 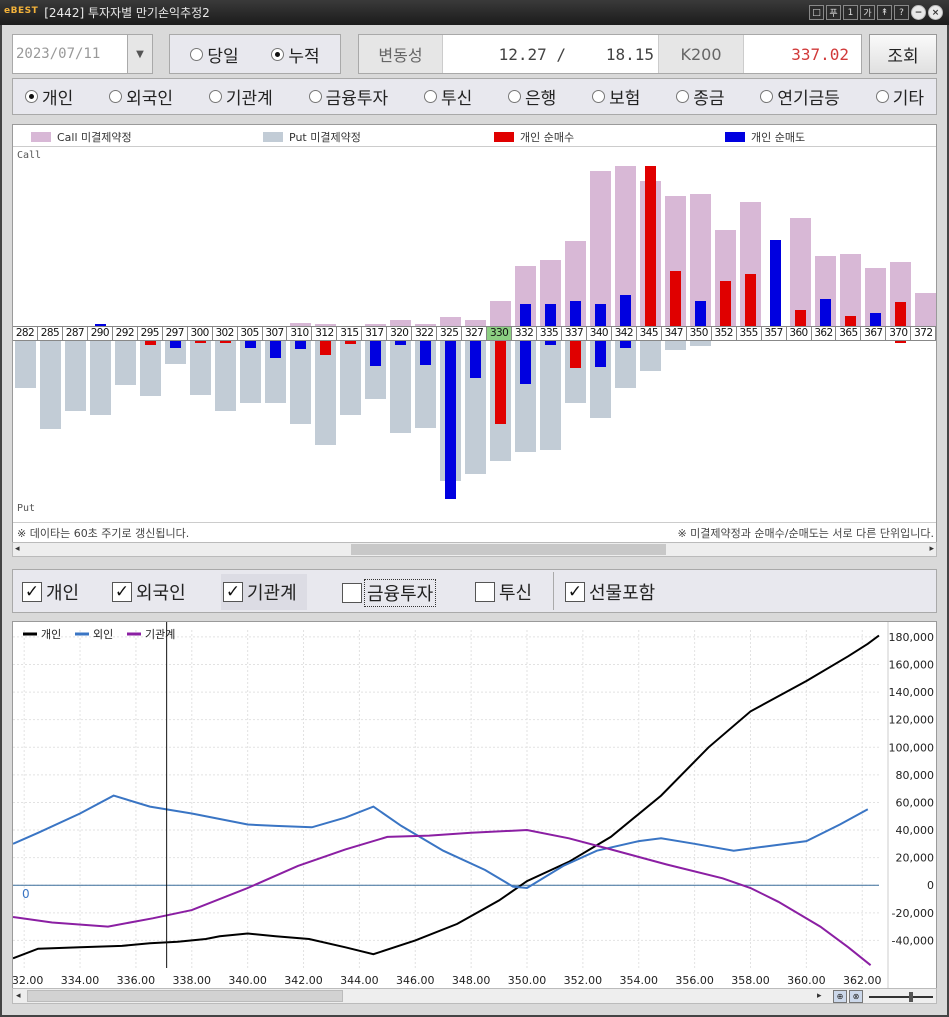 What do you see at coordinates (500, 333) in the screenshot?
I see `strike-330: 330` at bounding box center [500, 333].